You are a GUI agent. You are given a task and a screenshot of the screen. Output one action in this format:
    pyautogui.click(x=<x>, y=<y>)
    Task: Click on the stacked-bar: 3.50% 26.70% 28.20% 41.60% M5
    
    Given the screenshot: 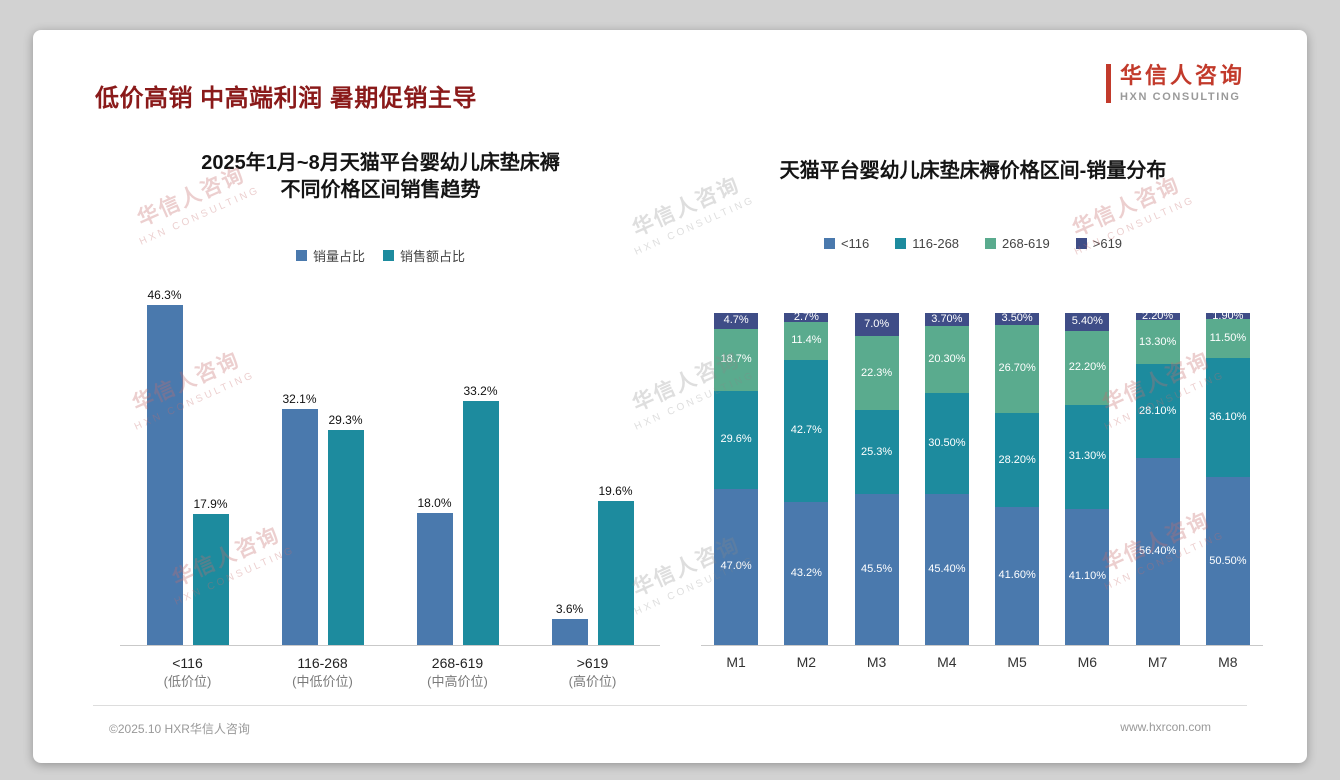 What is the action you would take?
    pyautogui.click(x=1017, y=491)
    